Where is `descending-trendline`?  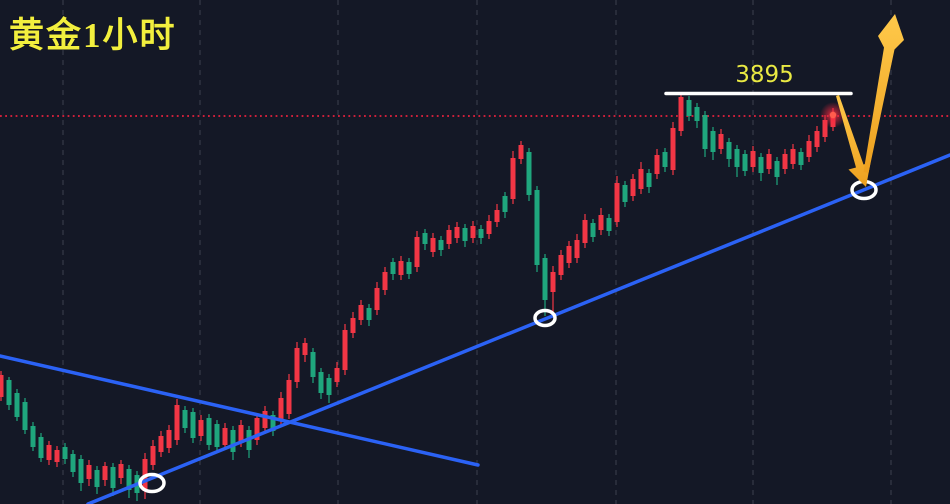
descending-trendline is located at coordinates (240, 410).